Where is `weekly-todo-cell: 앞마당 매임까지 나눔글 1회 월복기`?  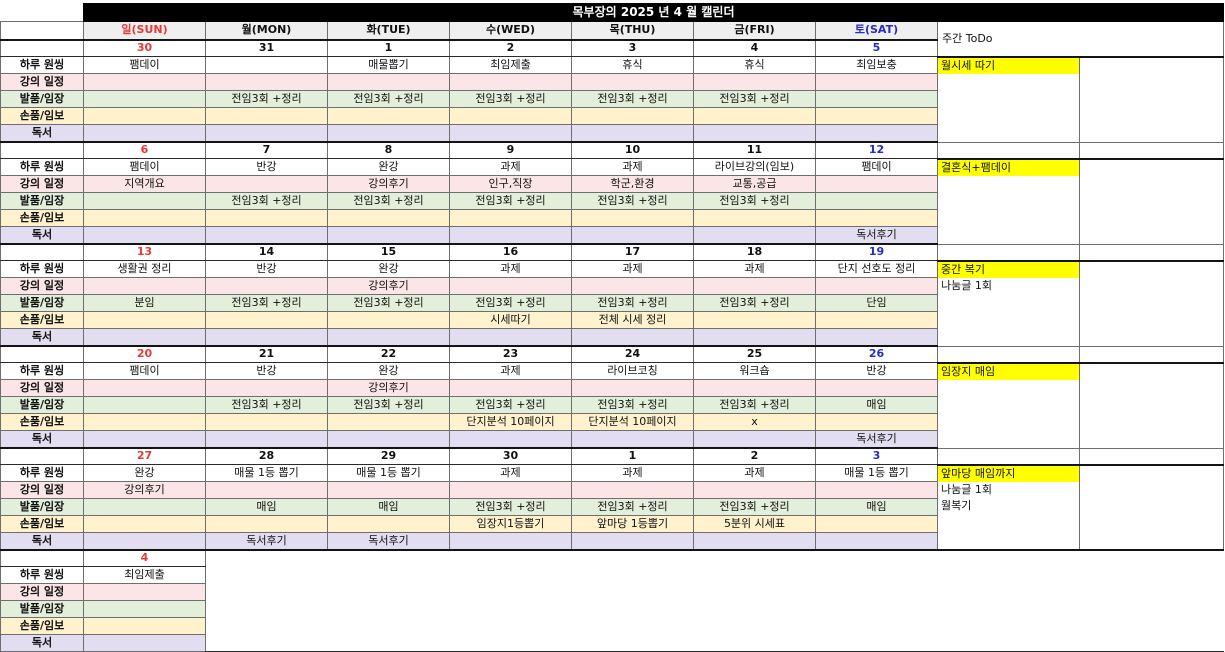 weekly-todo-cell: 앞마당 매임까지 나눔글 1회 월복기 is located at coordinates (1008, 507).